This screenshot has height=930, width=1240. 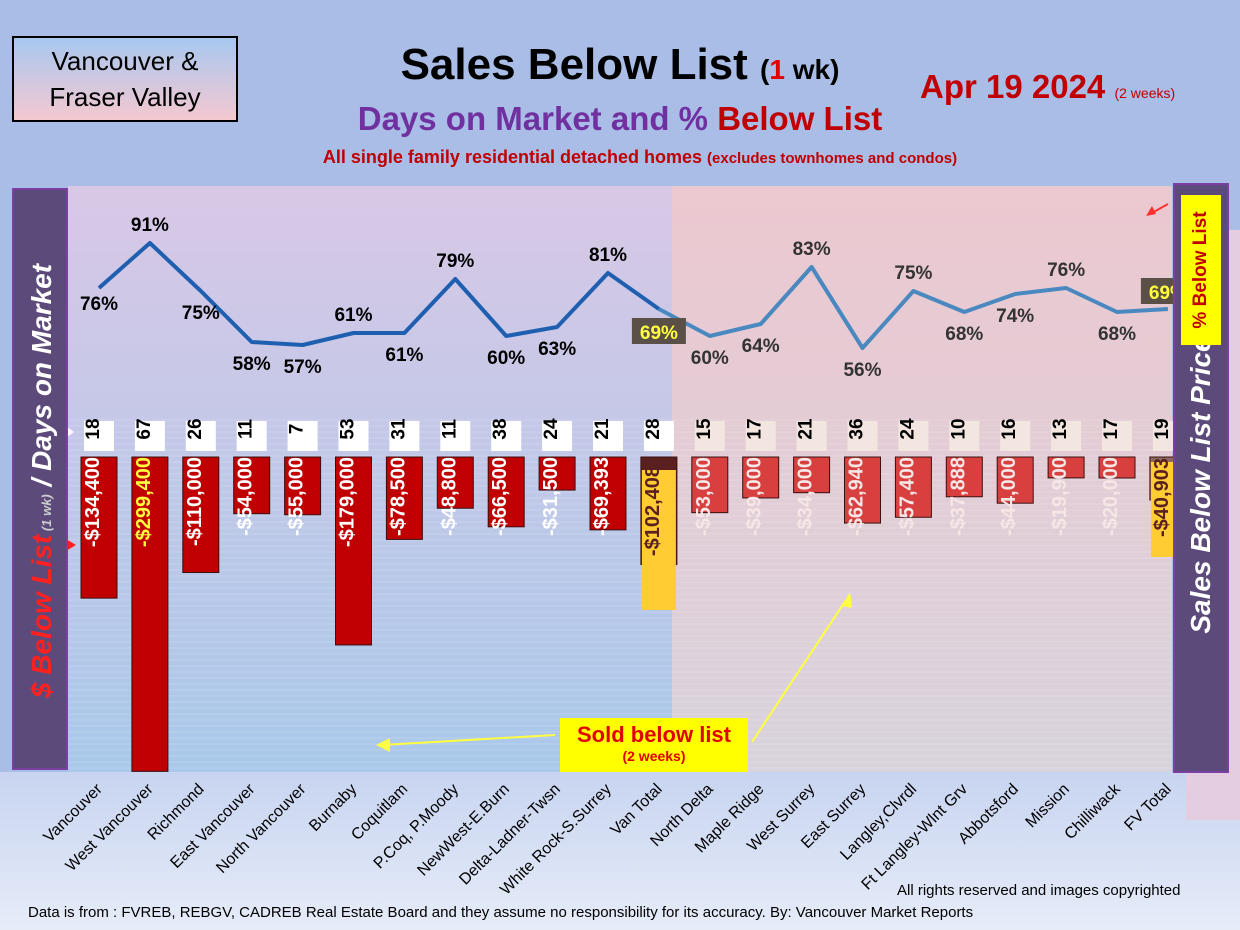 I want to click on dom-label: 15, so click(x=704, y=429).